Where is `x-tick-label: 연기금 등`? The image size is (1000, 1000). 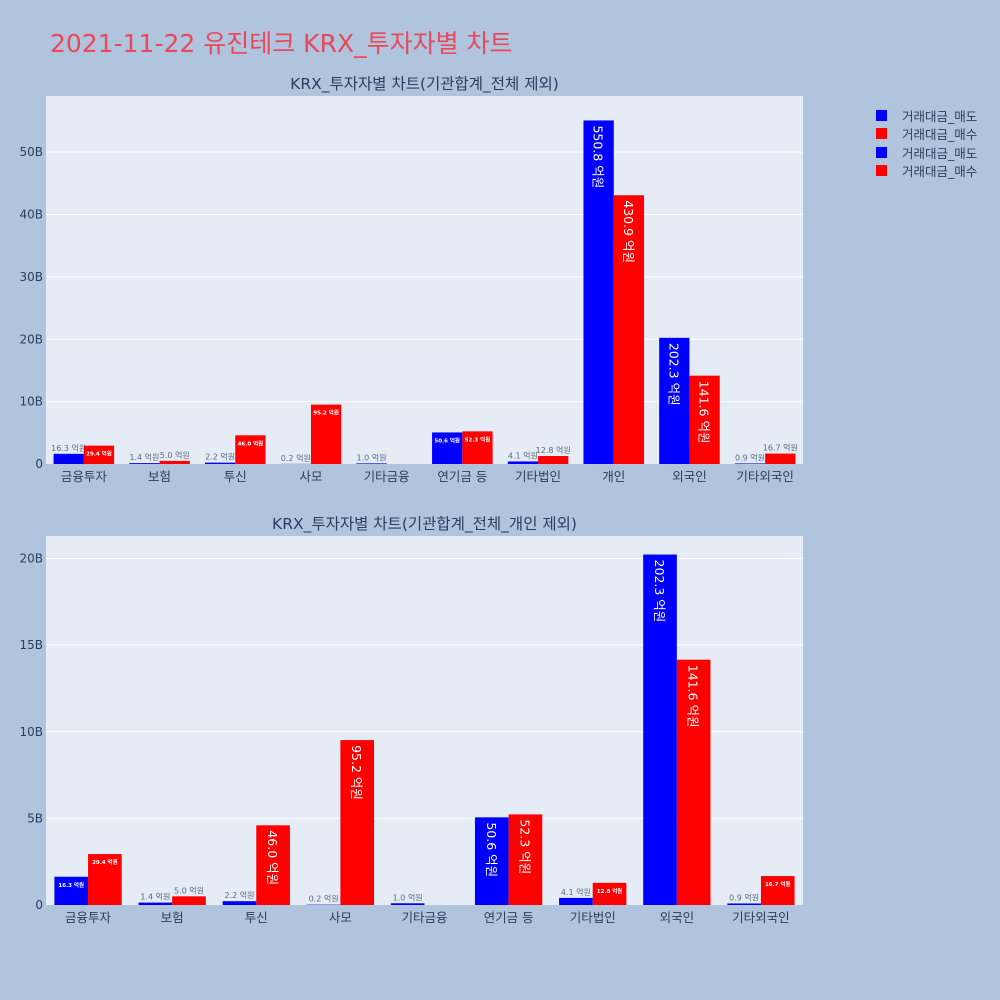 x-tick-label: 연기금 등 is located at coordinates (462, 476).